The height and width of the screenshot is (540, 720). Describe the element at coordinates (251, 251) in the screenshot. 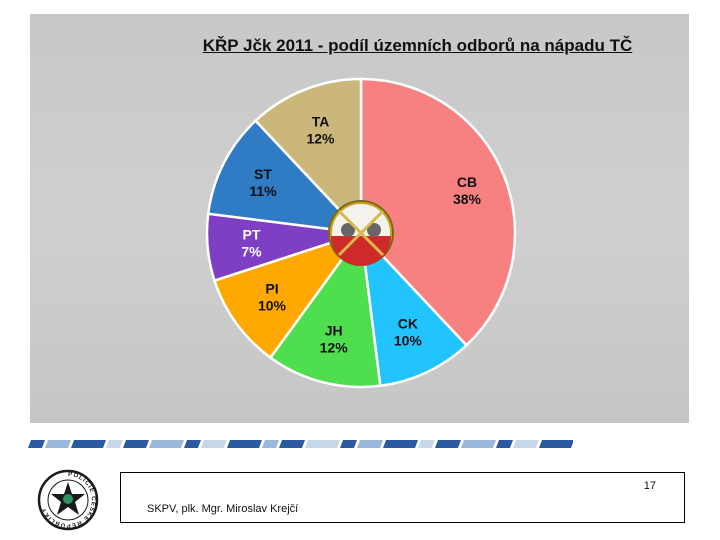

I see `slice-value-pt: 7%` at that location.